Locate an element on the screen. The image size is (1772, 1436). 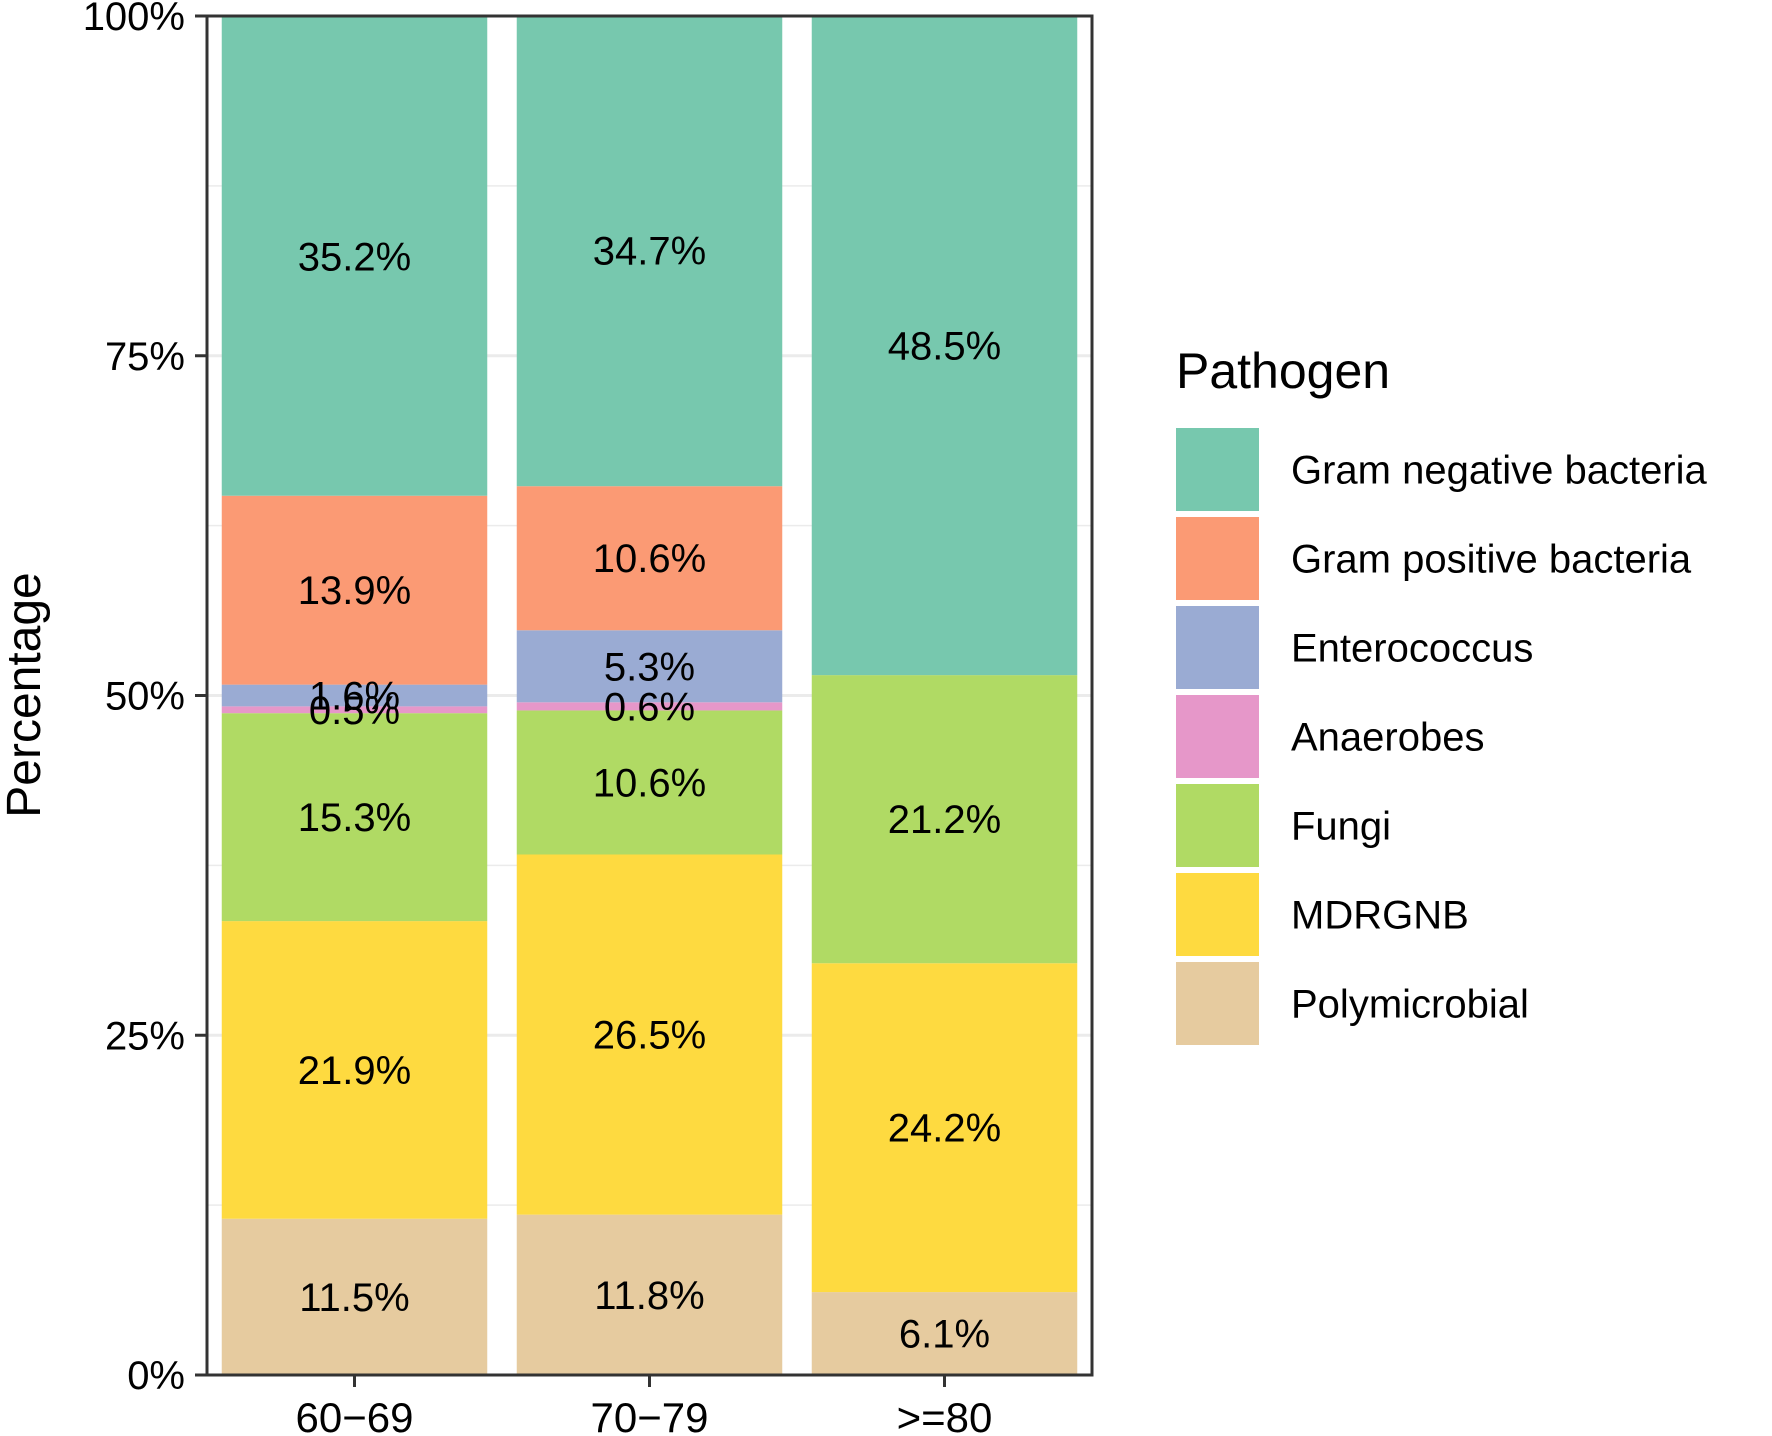
legend-label: Anaerobes is located at coordinates (1387, 738).